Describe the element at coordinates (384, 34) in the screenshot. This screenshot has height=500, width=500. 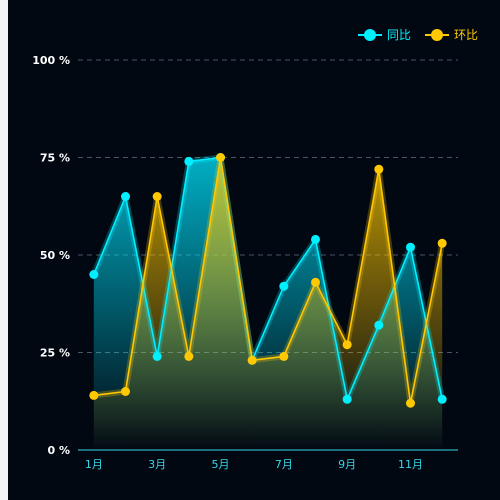
I see `legend-item-yoy: 同比` at that location.